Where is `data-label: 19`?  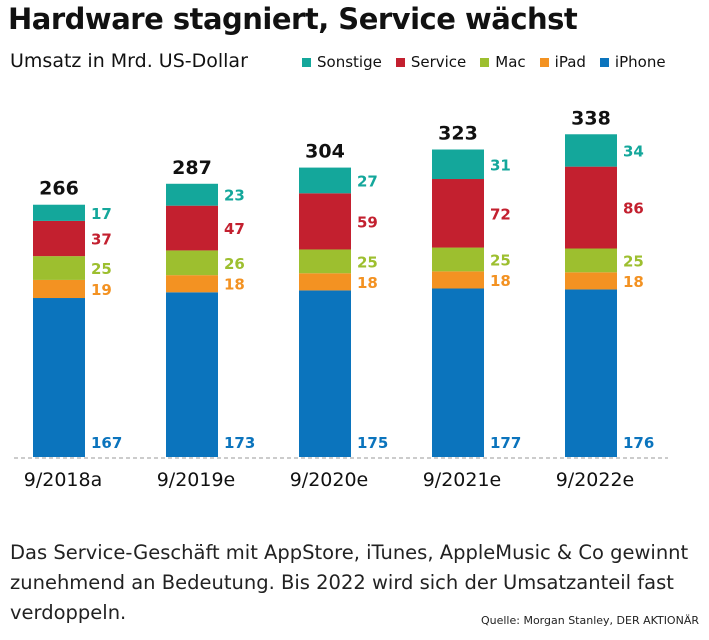
data-label: 19 is located at coordinates (101, 290).